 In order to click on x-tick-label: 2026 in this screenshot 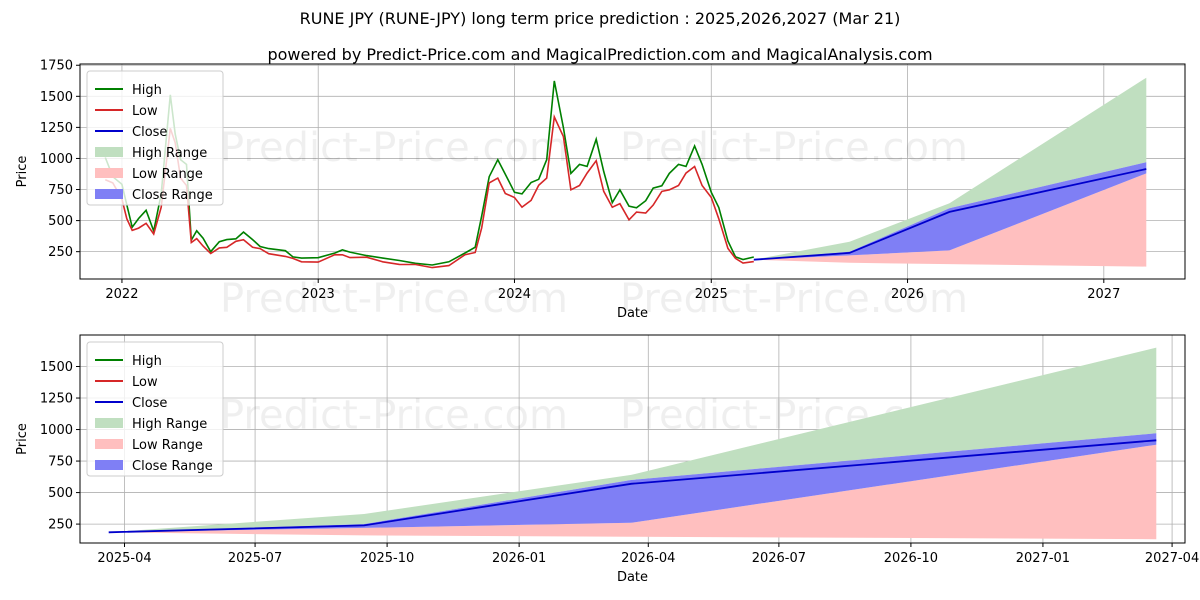, I will do `click(907, 294)`.